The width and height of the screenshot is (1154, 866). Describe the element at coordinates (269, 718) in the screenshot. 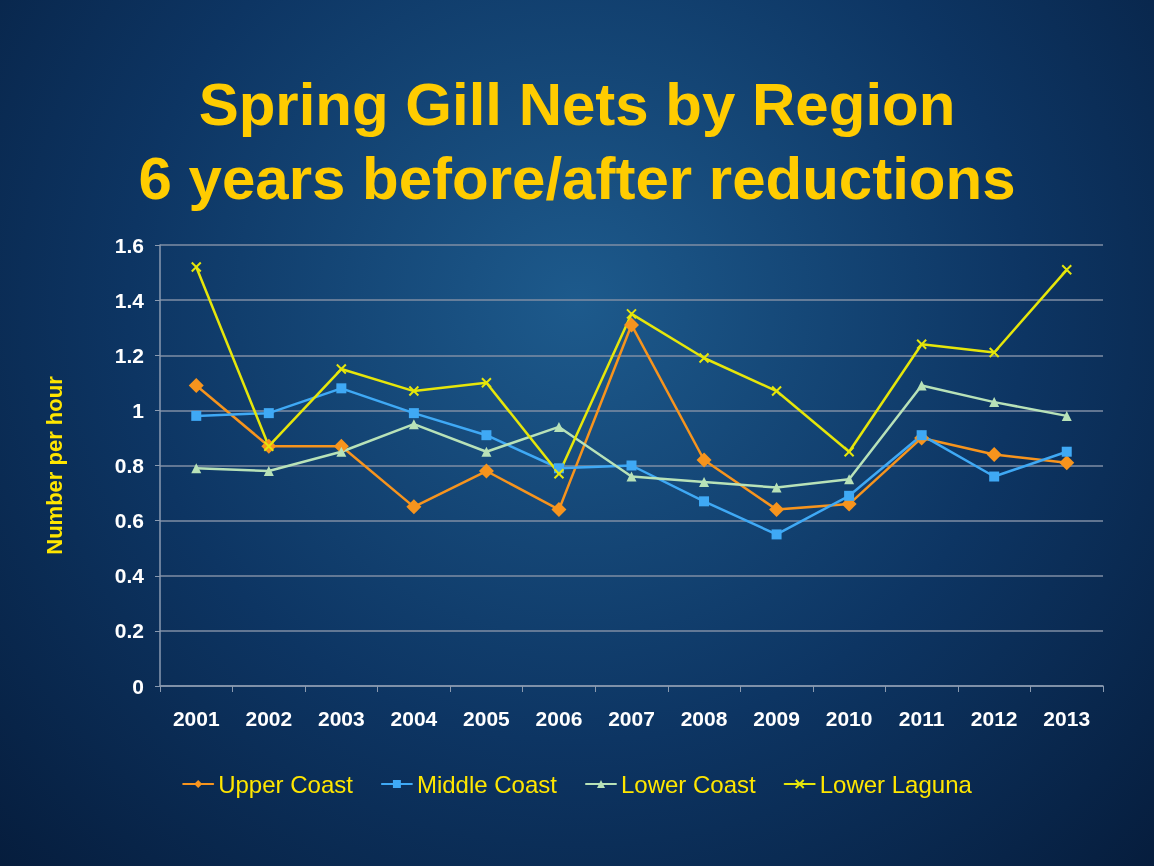

I see `x-tick-label: 2002` at that location.